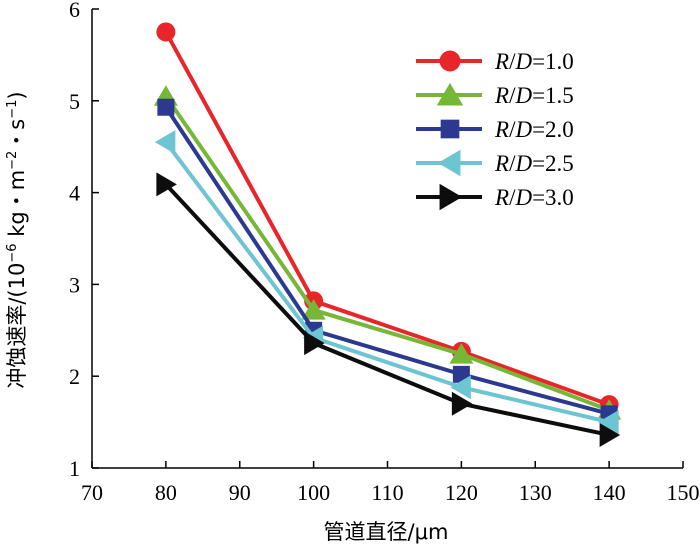 This screenshot has width=700, height=548. I want to click on legend-item: R/D=1.0, so click(495, 61).